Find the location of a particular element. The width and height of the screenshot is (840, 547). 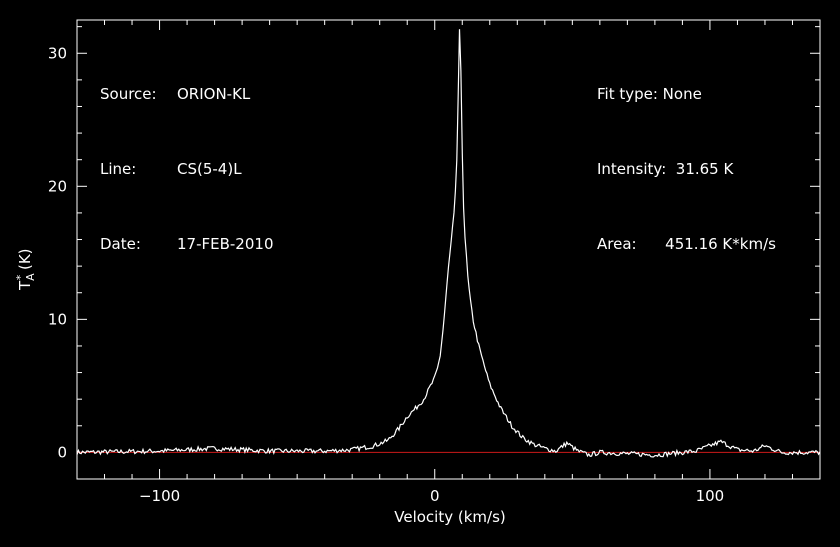

area-text: Area: 451.16 K*km/s is located at coordinates (686, 244).